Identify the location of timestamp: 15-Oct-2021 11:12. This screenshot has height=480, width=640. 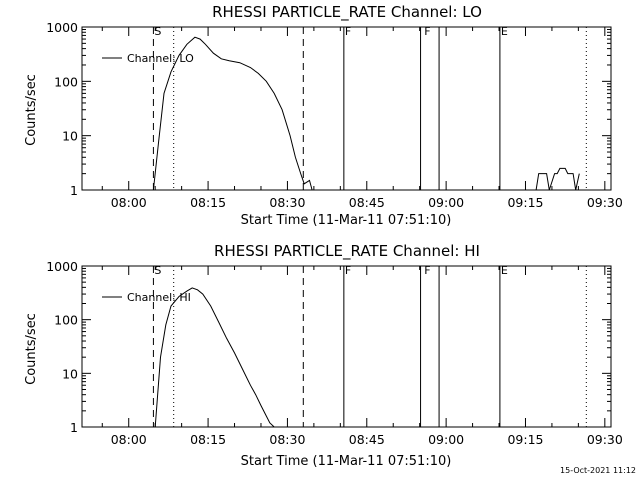
(598, 470).